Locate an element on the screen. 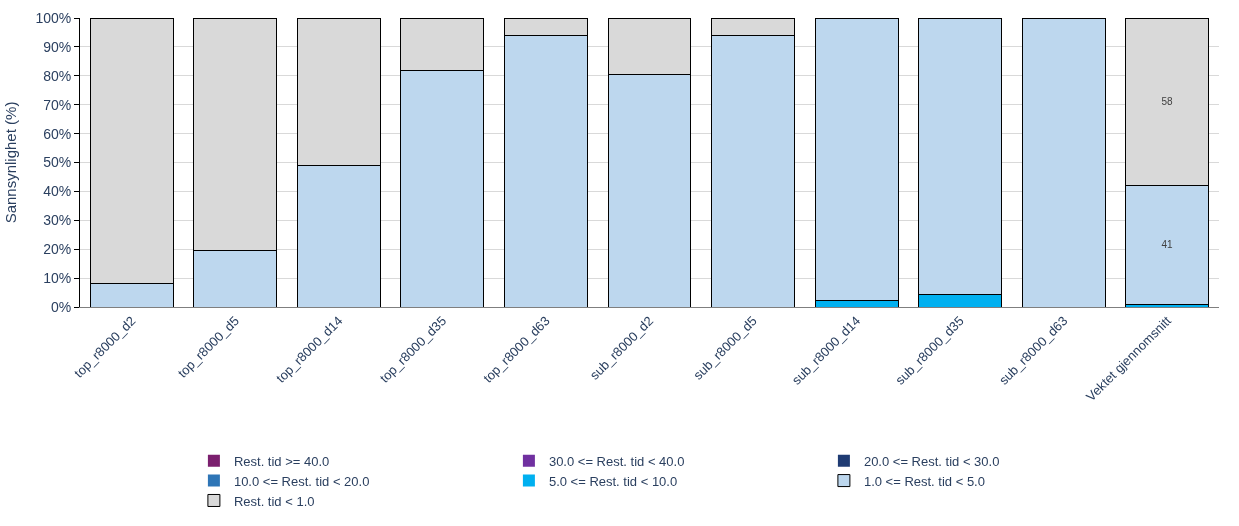 The image size is (1239, 526). y-tick-label: 100% is located at coordinates (53, 17).